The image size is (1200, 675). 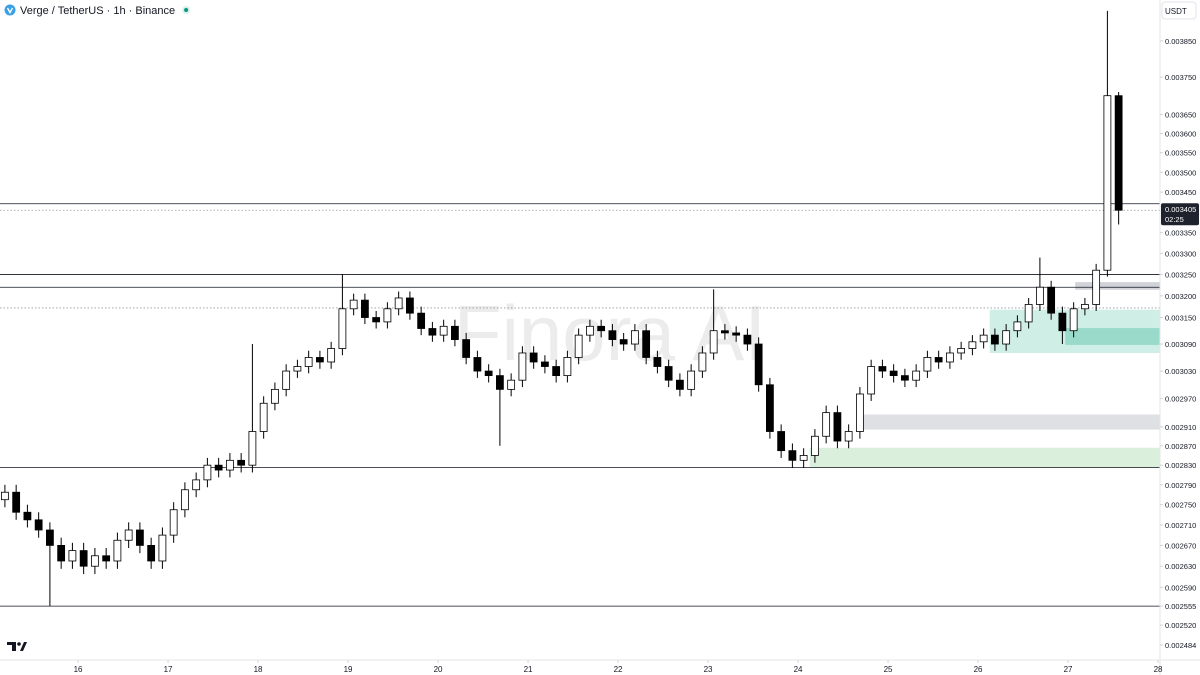 What do you see at coordinates (1180, 587) in the screenshot?
I see `y-tick-label: 0.002590` at bounding box center [1180, 587].